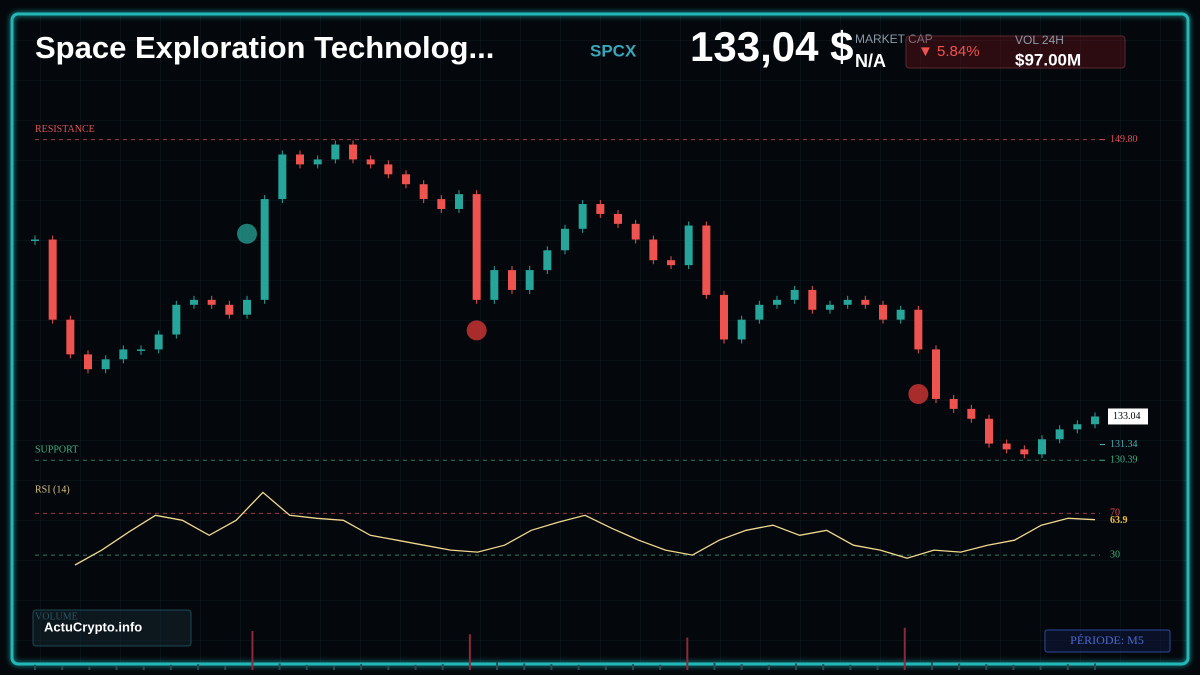 The image size is (1200, 675). I want to click on last-price-box, so click(1128, 416).